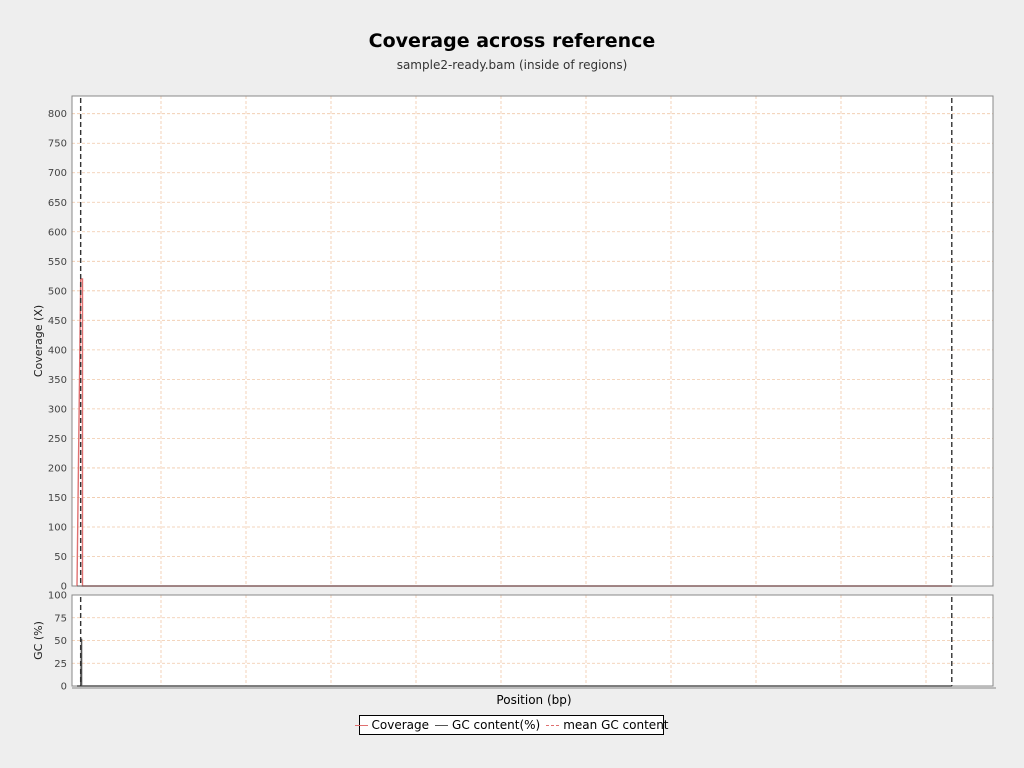 The width and height of the screenshot is (1024, 768). Describe the element at coordinates (57, 144) in the screenshot. I see `coverage-y-tick-label: 750` at that location.